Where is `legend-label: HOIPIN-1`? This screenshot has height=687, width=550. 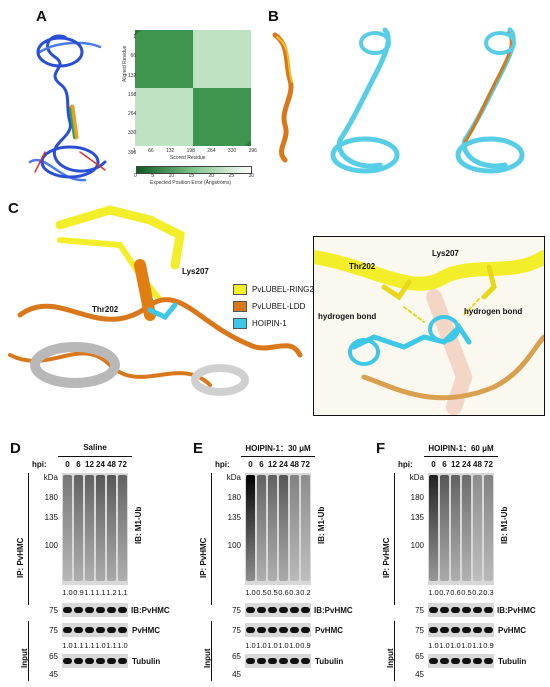 legend-label: HOIPIN-1 is located at coordinates (269, 323).